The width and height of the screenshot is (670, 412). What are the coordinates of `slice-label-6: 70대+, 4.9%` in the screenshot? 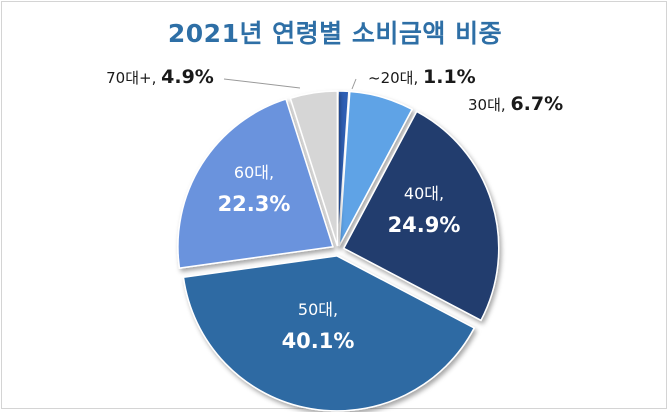 It's located at (160, 77).